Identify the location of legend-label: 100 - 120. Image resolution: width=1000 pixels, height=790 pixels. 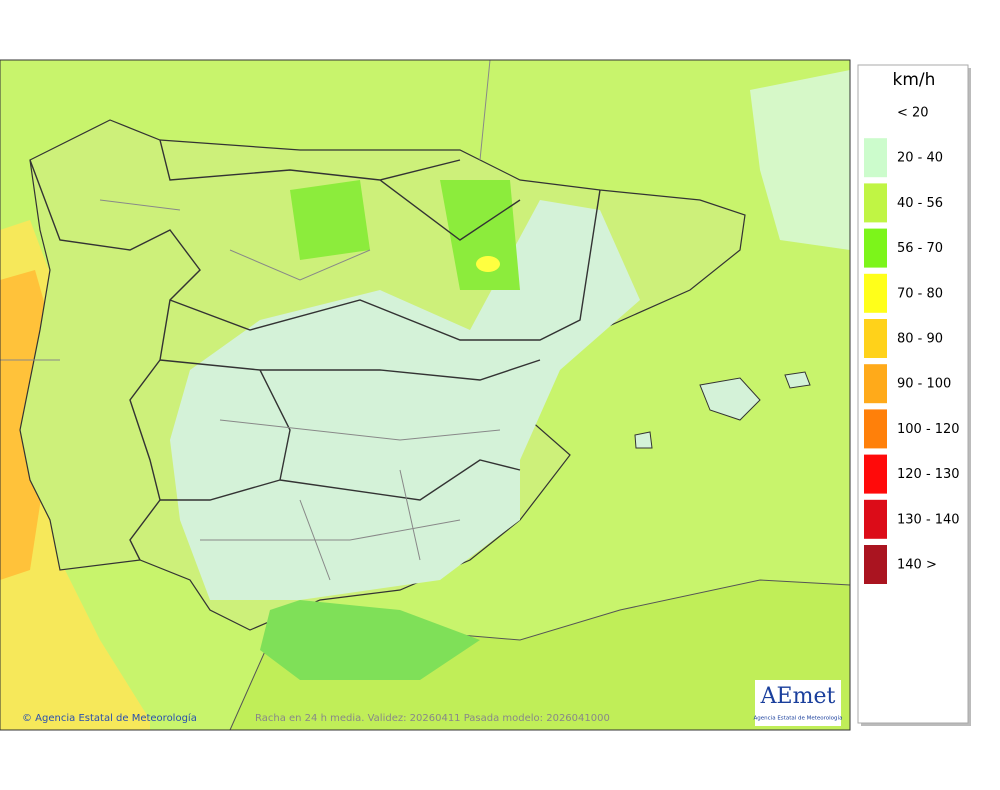
(928, 429).